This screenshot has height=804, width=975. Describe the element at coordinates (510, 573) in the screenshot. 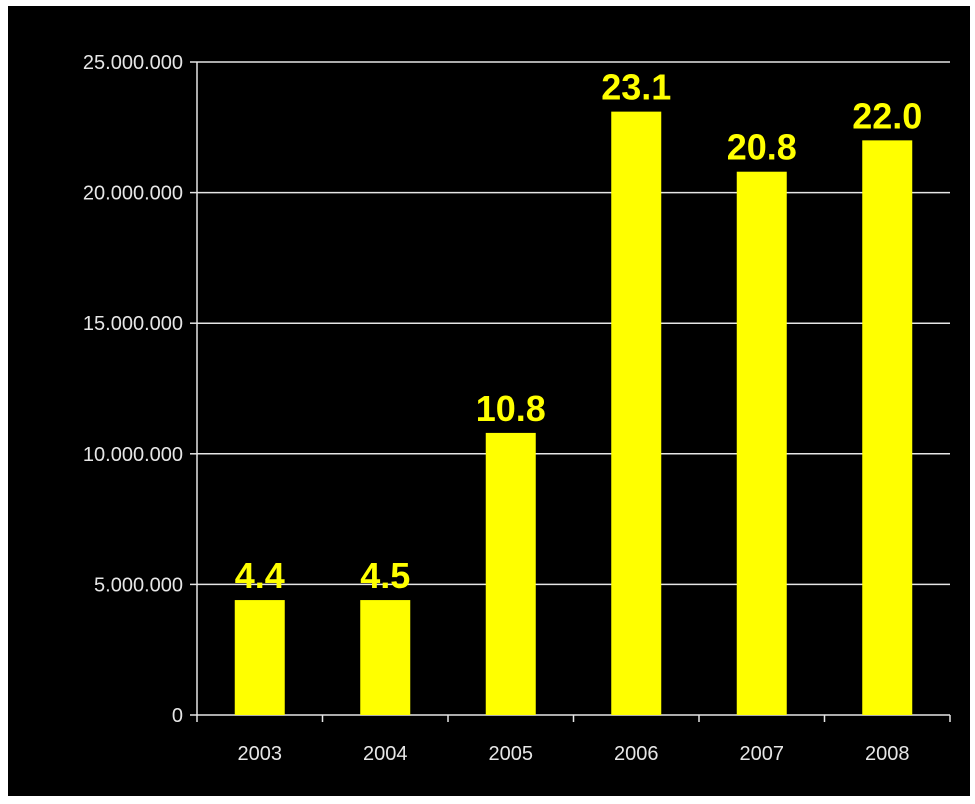

I see `bar-2005` at that location.